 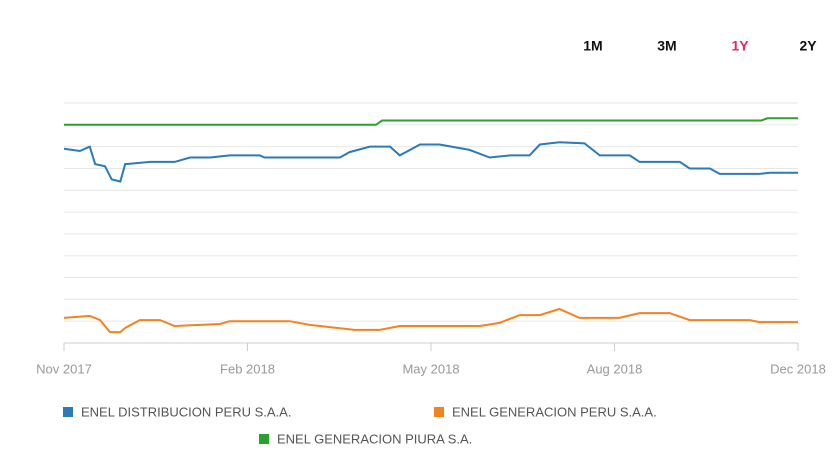 What do you see at coordinates (554, 411) in the screenshot?
I see `legend-label: ENEL GENERACION PERU S.A.A.` at bounding box center [554, 411].